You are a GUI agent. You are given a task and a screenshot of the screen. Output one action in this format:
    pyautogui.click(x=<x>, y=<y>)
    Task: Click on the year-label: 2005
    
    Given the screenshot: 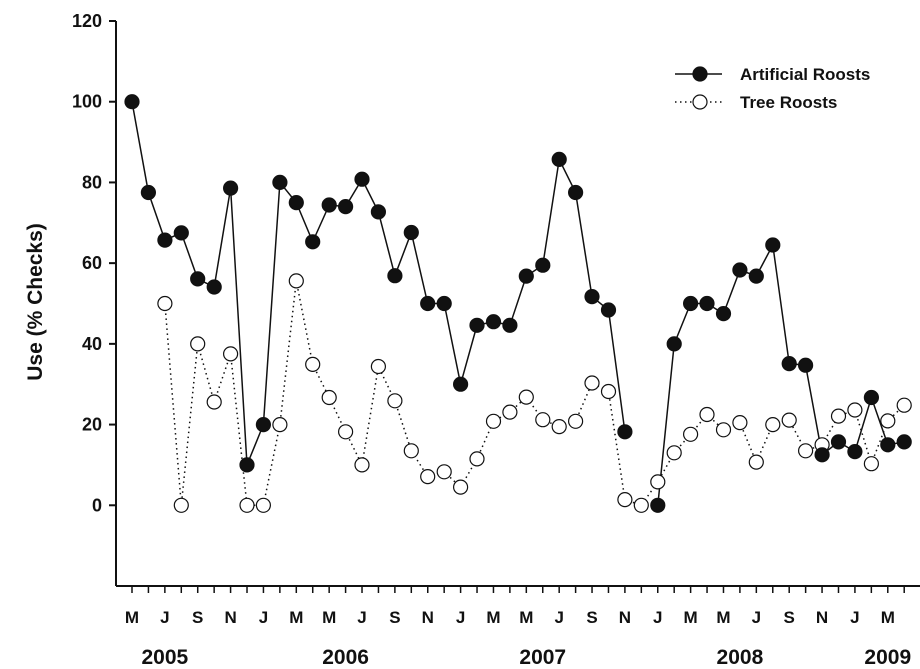 What is the action you would take?
    pyautogui.click(x=165, y=657)
    